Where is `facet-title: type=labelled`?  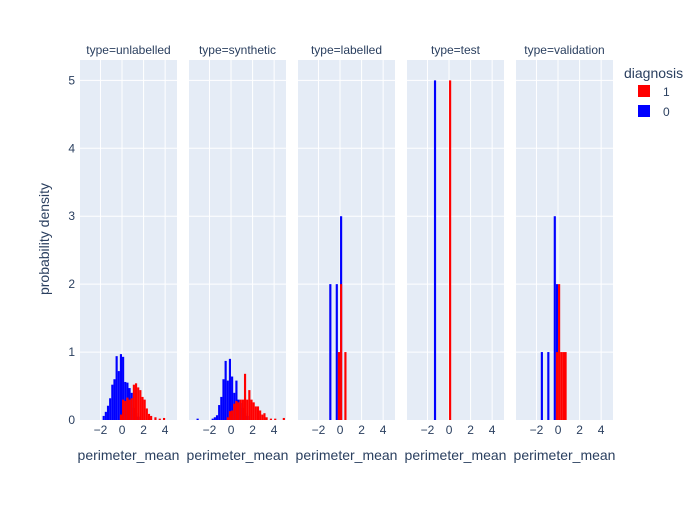 facet-title: type=labelled is located at coordinates (346, 50).